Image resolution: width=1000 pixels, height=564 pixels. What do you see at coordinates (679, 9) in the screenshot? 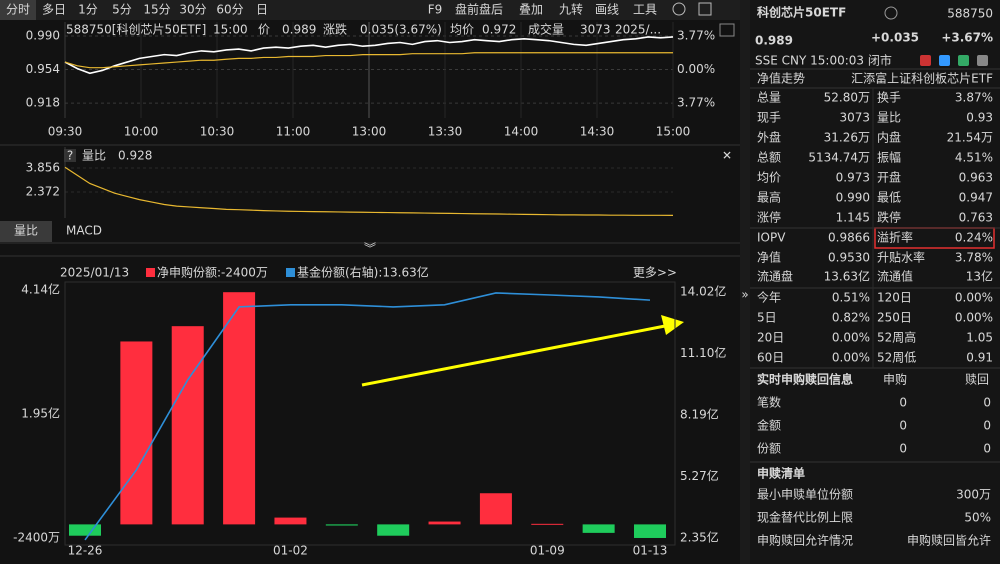
I see `settings-icon` at bounding box center [679, 9].